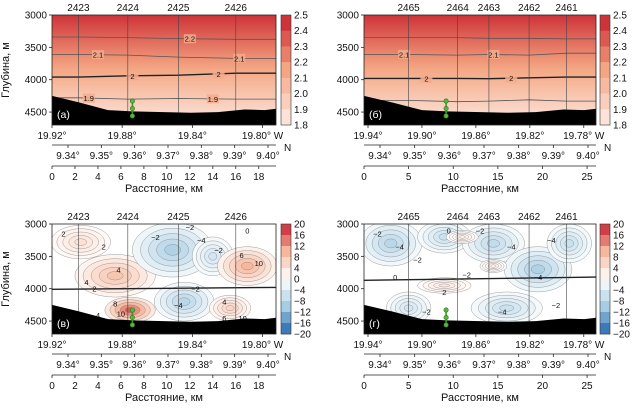 This screenshot has width=638, height=418. What do you see at coordinates (213, 99) in the screenshot?
I see `contour-label: 1.9` at bounding box center [213, 99].